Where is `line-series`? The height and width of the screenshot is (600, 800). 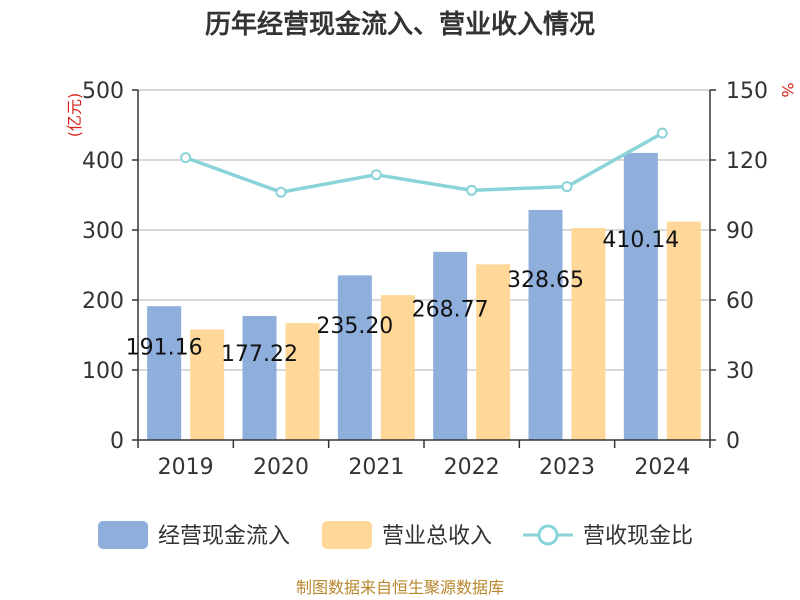 line-series is located at coordinates (424, 162).